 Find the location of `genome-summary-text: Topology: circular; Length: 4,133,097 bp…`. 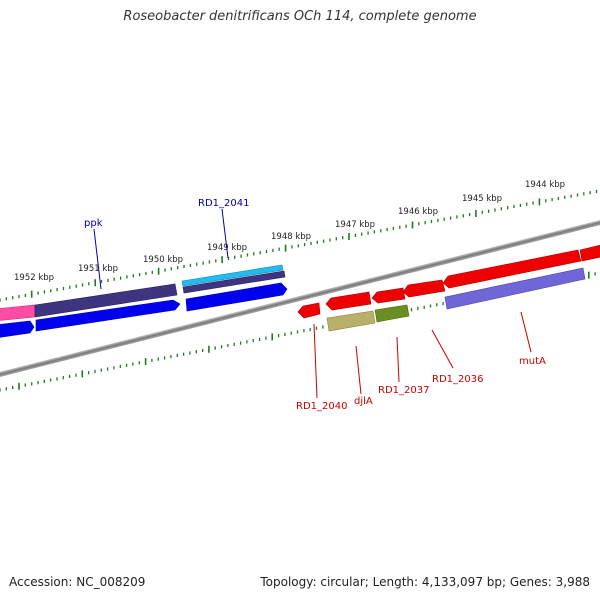

genome-summary-text: Topology: circular; Length: 4,133,097 bp… is located at coordinates (425, 582).